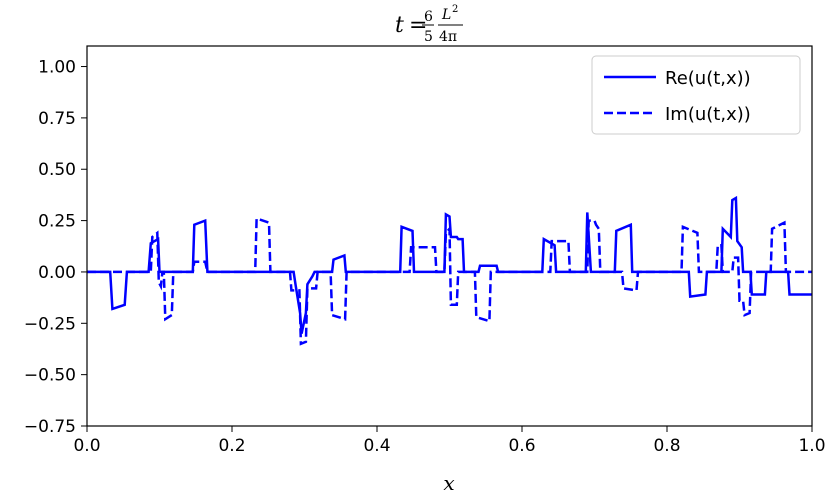 The width and height of the screenshot is (830, 498). Describe the element at coordinates (50, 324) in the screenshot. I see `y-tick-label: −0.25` at that location.